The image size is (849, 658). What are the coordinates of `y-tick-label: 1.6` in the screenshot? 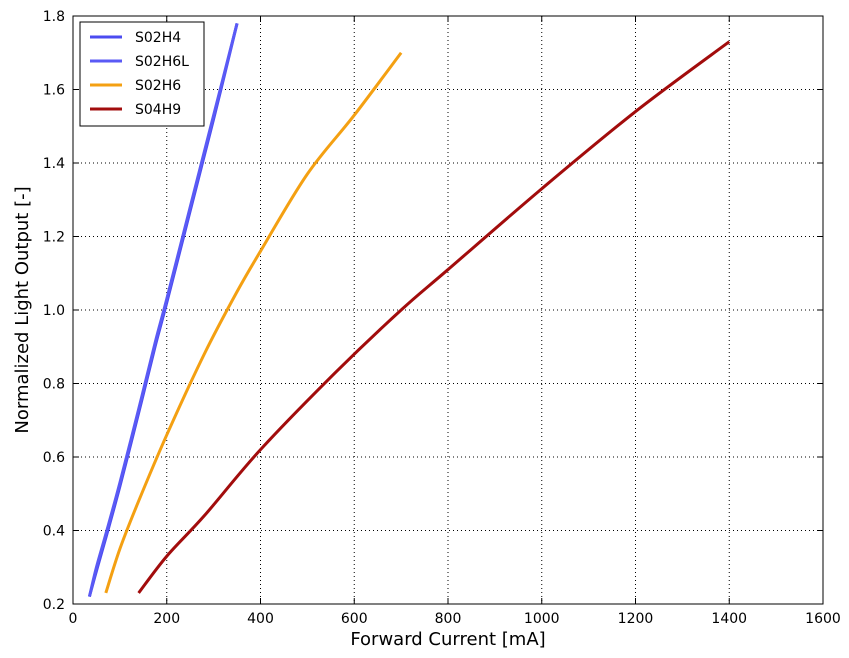 It's located at (54, 91).